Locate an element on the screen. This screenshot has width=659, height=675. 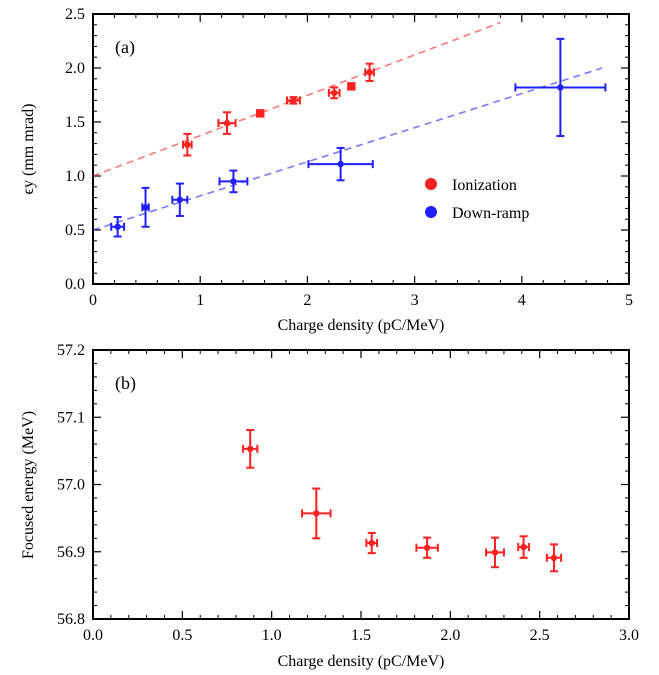
x-axis-title-b: Charge density (pC/MeV) is located at coordinates (361, 661).